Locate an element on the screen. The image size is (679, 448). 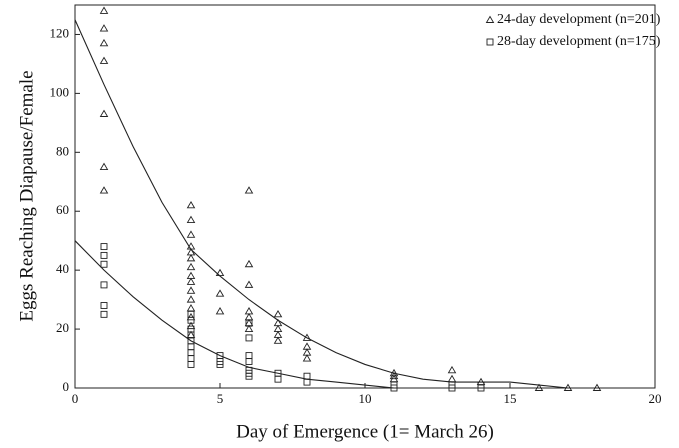
x-tick-label: 15 is located at coordinates (510, 398).